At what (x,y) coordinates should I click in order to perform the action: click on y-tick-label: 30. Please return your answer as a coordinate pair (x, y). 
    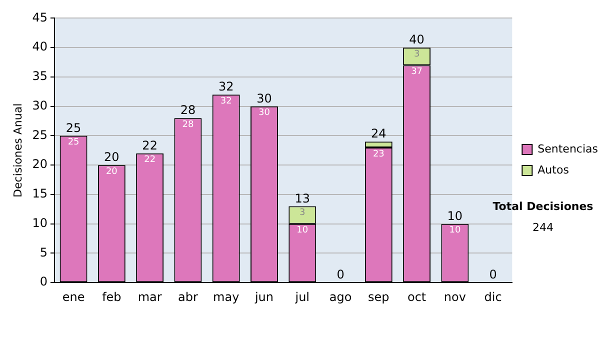
    Looking at the image, I should click on (40, 105).